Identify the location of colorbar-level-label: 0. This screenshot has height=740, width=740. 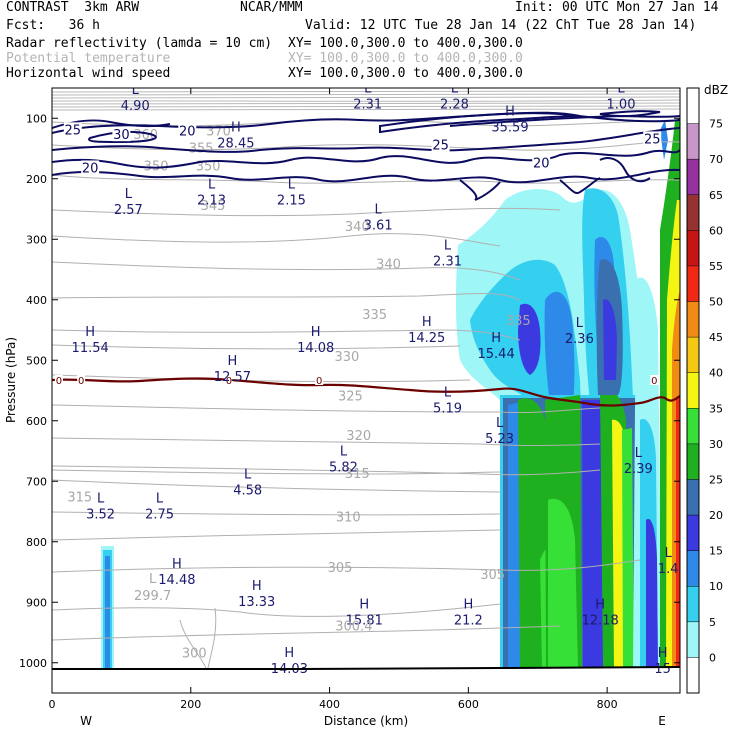
(712, 657).